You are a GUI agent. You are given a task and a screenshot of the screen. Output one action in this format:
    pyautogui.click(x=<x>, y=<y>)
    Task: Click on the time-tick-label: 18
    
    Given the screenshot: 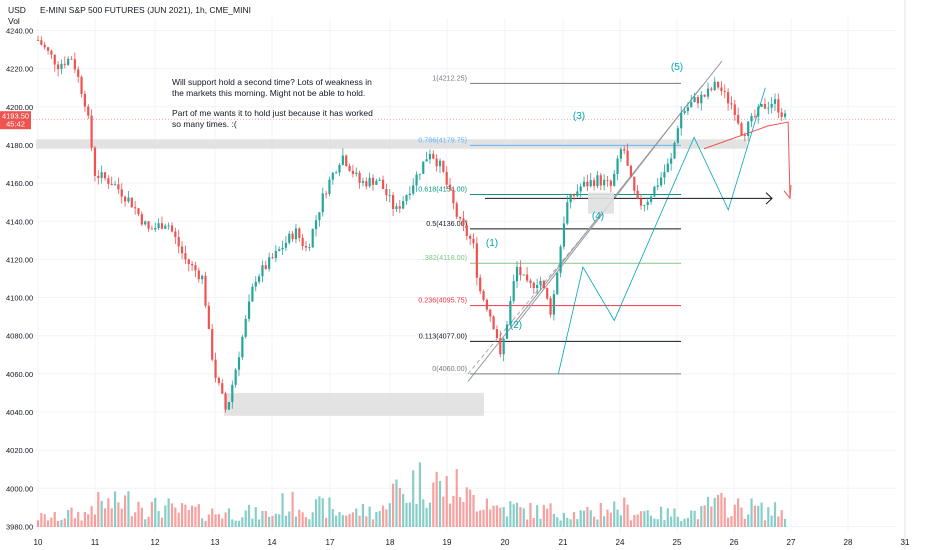 What is the action you would take?
    pyautogui.click(x=390, y=542)
    